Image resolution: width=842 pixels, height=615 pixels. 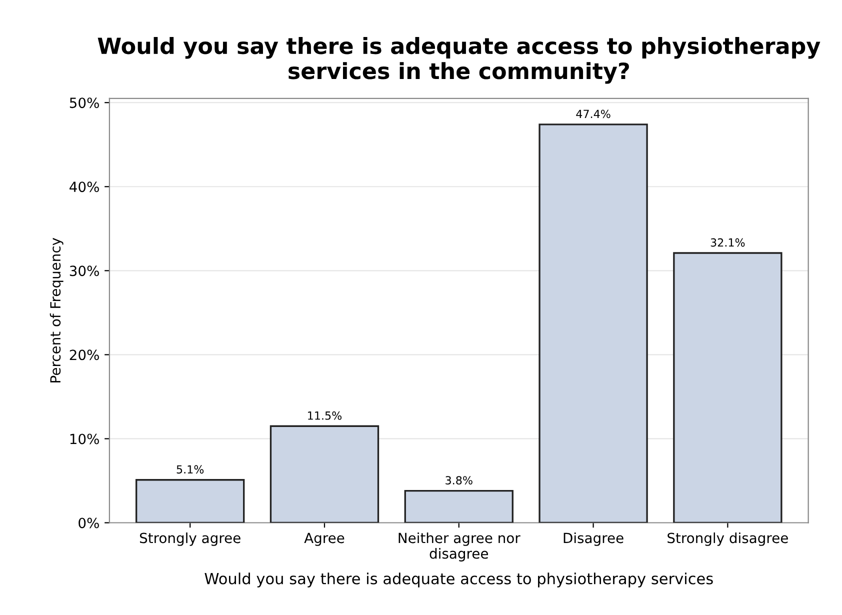 I want to click on y-tick-label: 30%, so click(x=84, y=271).